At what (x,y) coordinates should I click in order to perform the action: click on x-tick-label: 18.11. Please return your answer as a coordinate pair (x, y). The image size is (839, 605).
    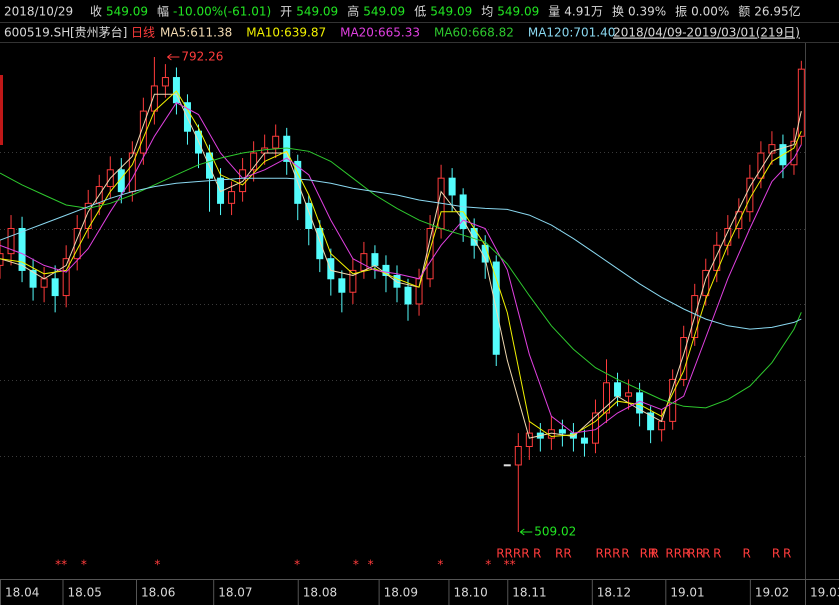
    Looking at the image, I should click on (529, 593).